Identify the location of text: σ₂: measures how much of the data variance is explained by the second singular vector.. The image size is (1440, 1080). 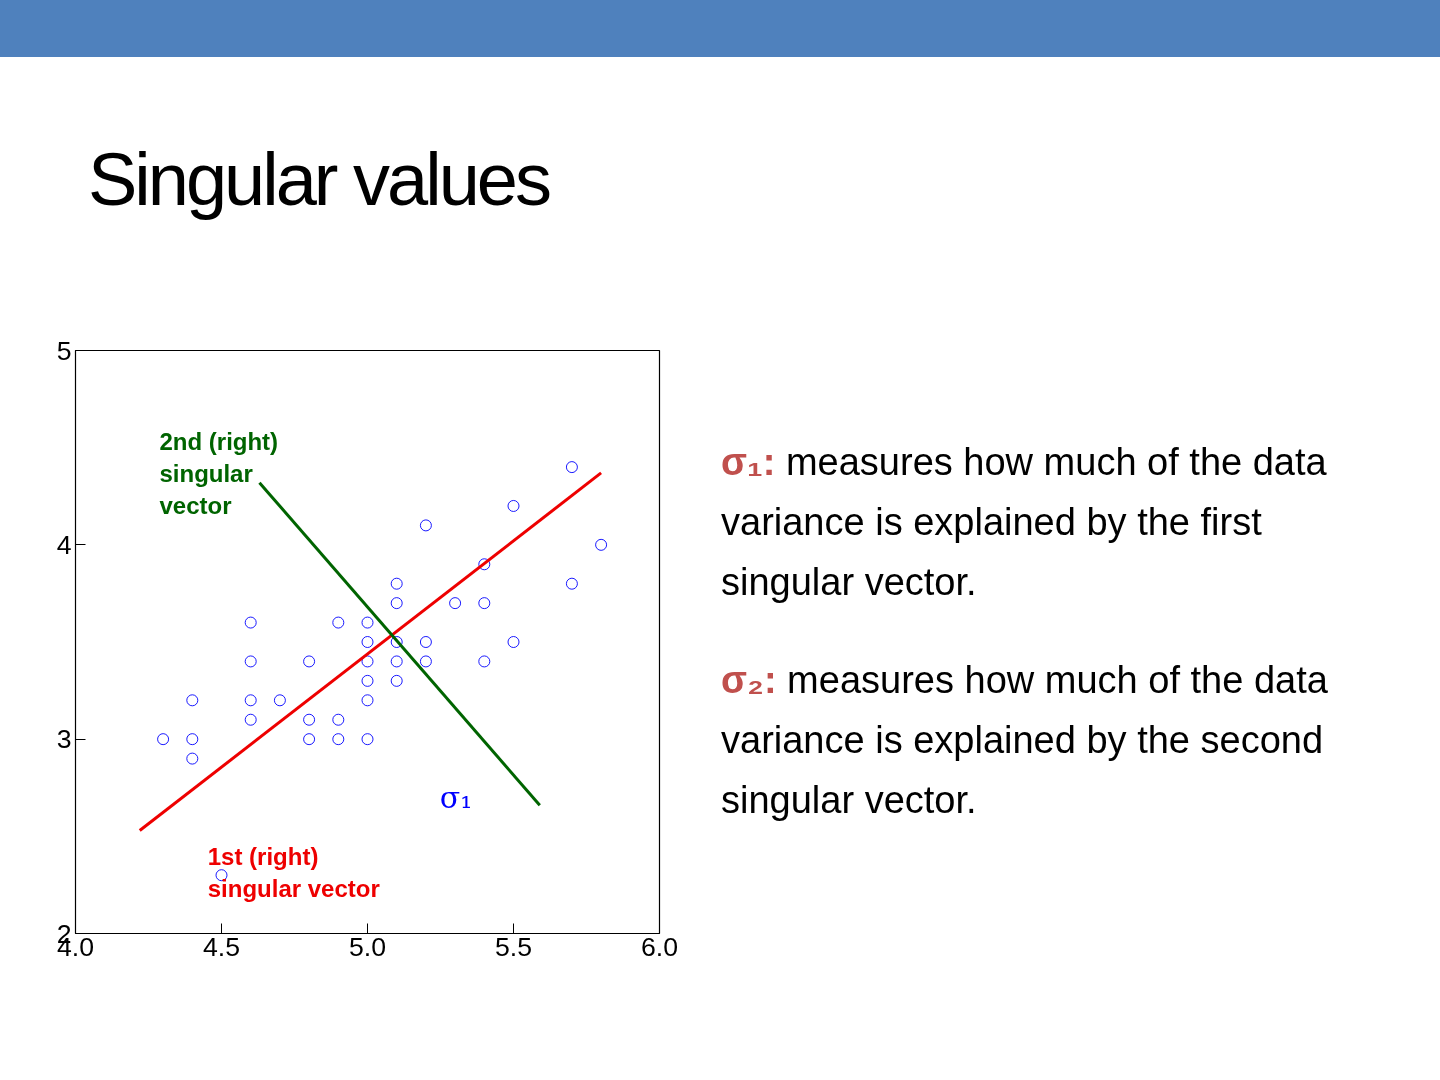
(1025, 740).